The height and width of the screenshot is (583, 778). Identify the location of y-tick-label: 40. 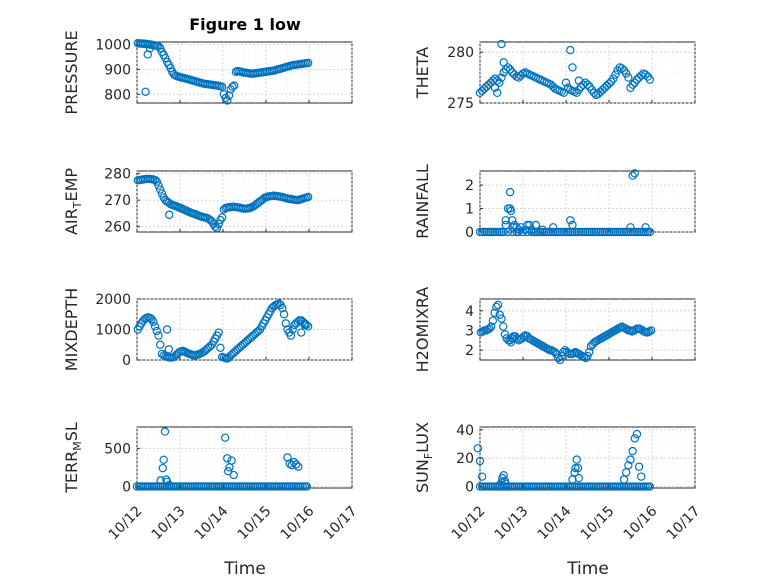
(465, 431).